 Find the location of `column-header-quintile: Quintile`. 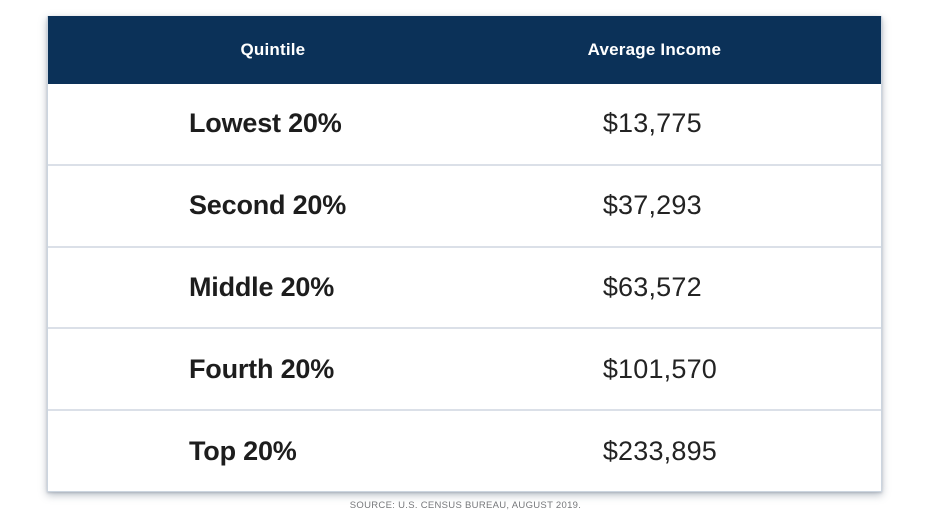

column-header-quintile: Quintile is located at coordinates (273, 49).